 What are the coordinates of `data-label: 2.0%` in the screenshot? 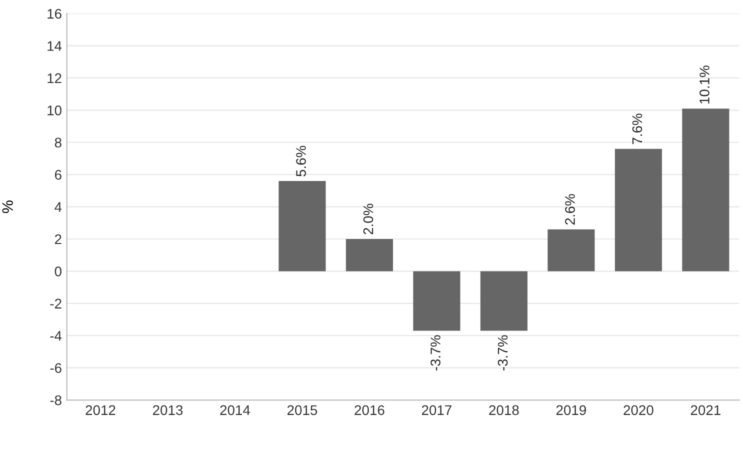 It's located at (368, 219).